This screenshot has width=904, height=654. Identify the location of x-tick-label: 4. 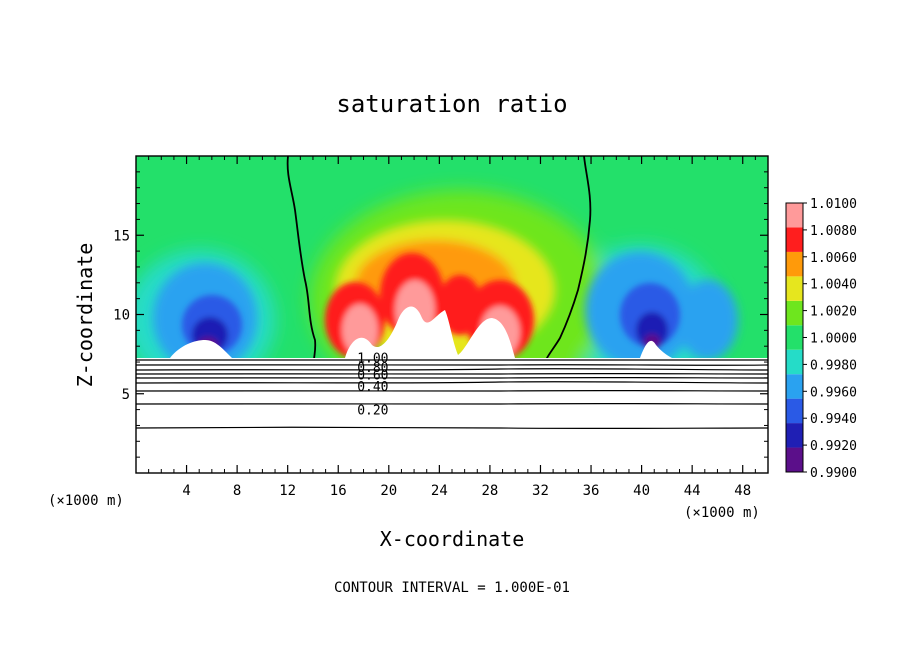
(186, 491).